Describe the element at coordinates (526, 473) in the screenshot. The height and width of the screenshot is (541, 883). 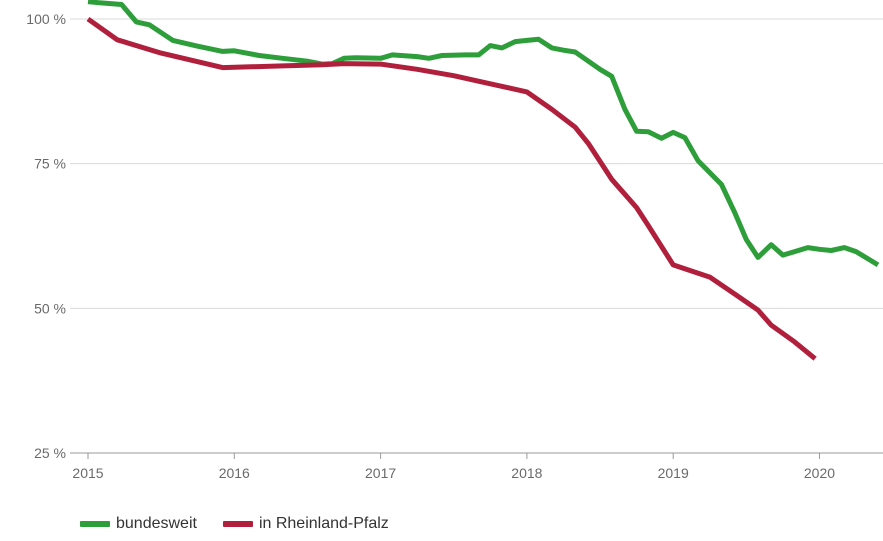
I see `x-tick-label-2018: 2018` at that location.